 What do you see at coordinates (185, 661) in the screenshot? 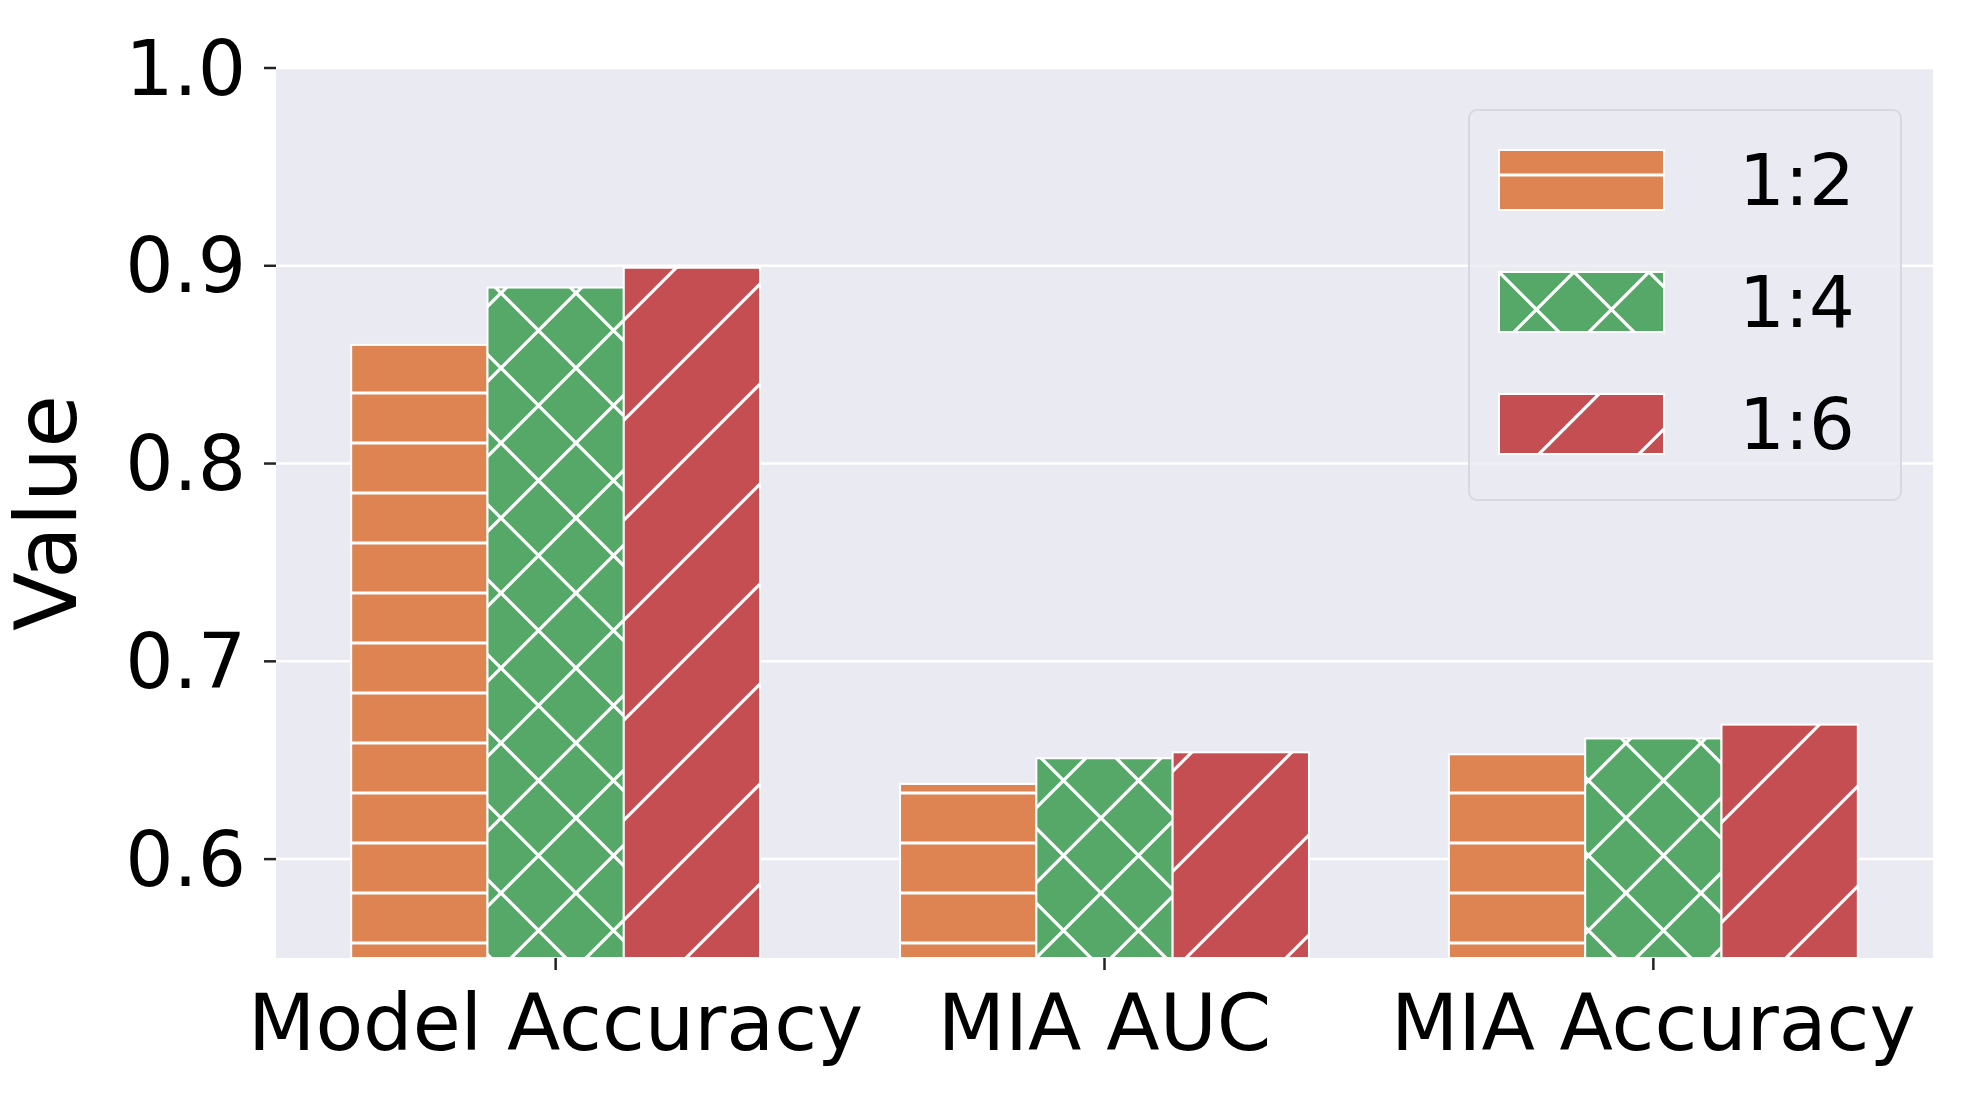
I see `y-tick-label: 0.7` at bounding box center [185, 661].